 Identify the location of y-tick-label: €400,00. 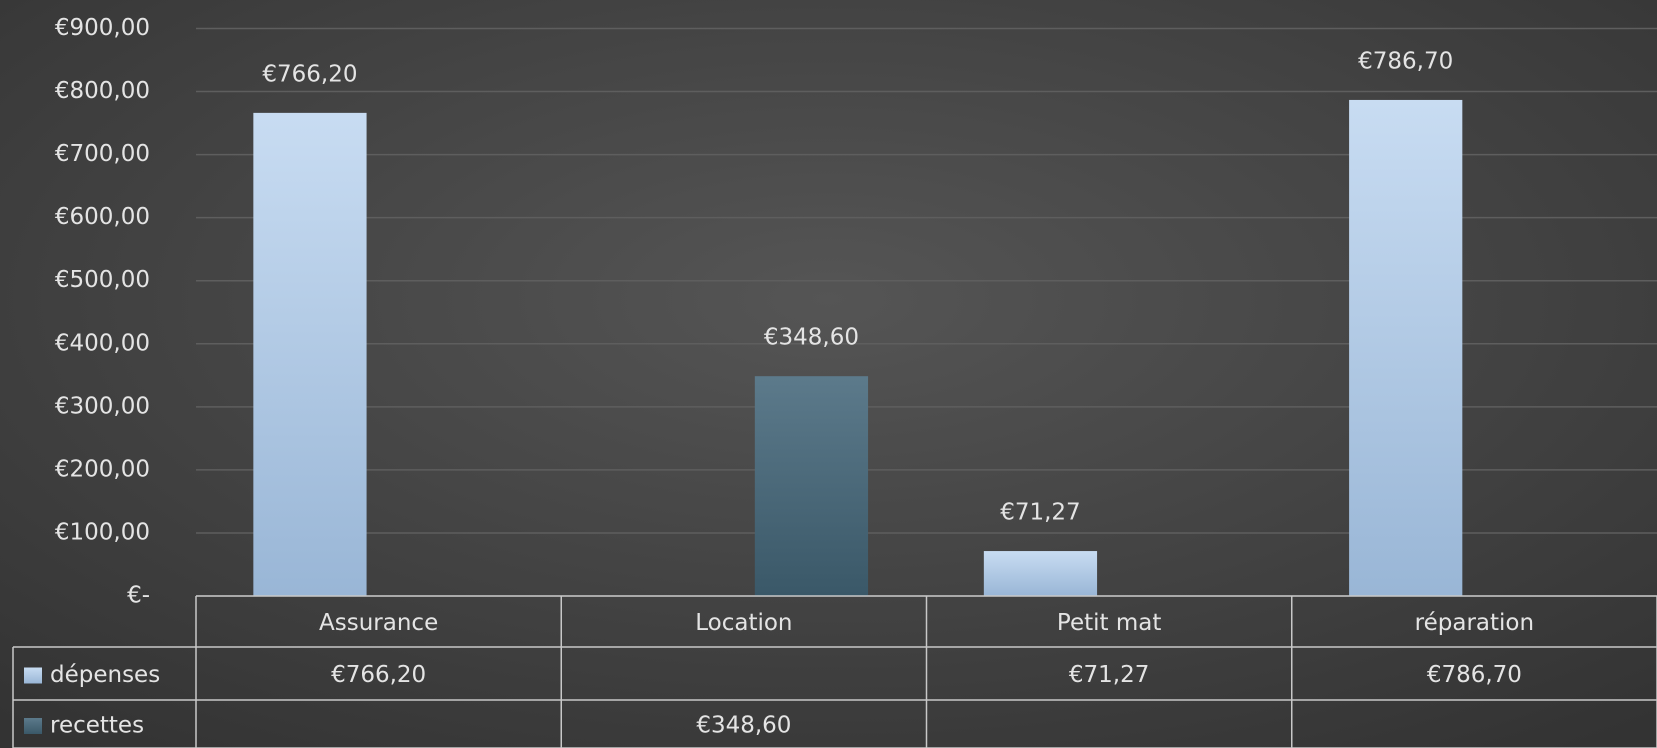
(102, 343).